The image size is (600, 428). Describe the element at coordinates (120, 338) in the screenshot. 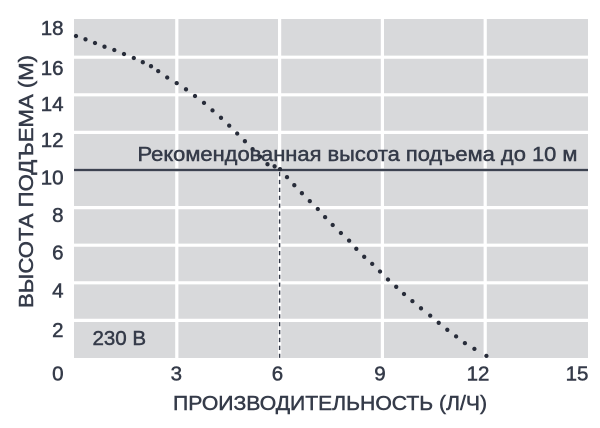

I see `svg-text: 230 В` at that location.